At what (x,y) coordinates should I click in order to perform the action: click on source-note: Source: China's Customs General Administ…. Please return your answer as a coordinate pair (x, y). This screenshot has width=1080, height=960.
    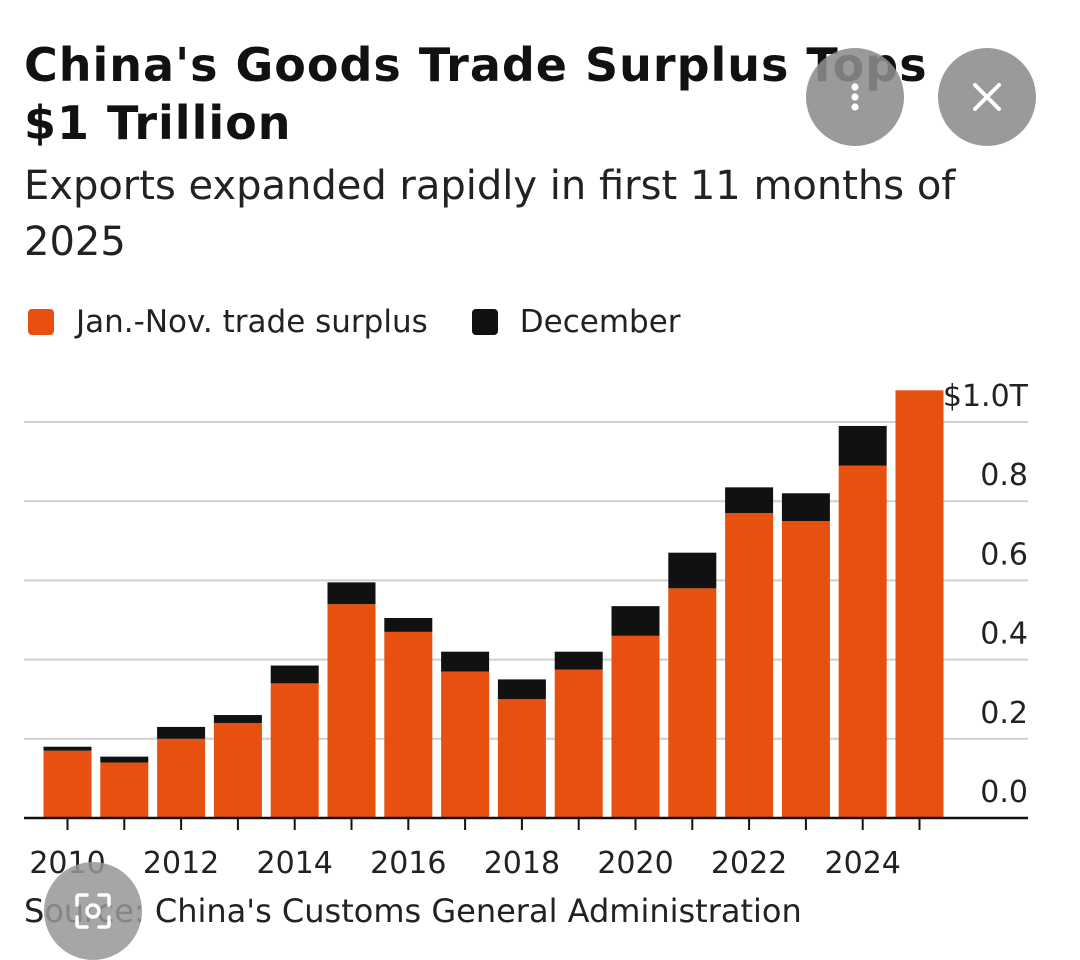
    Looking at the image, I should click on (413, 911).